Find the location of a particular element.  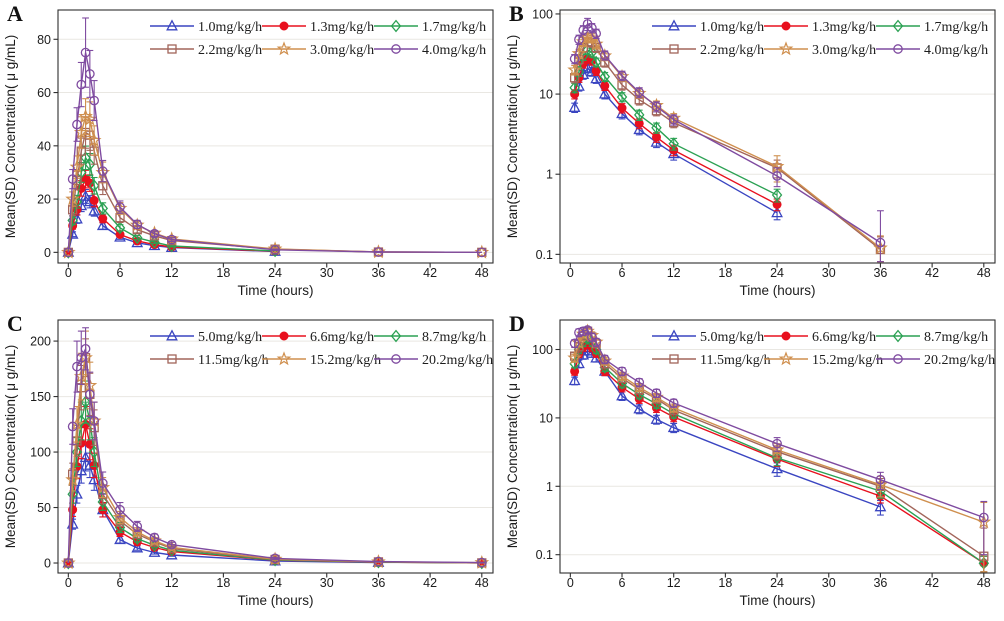

legend-item-3.0mg-kg-h: 3.0mg/kg/h is located at coordinates (820, 49).